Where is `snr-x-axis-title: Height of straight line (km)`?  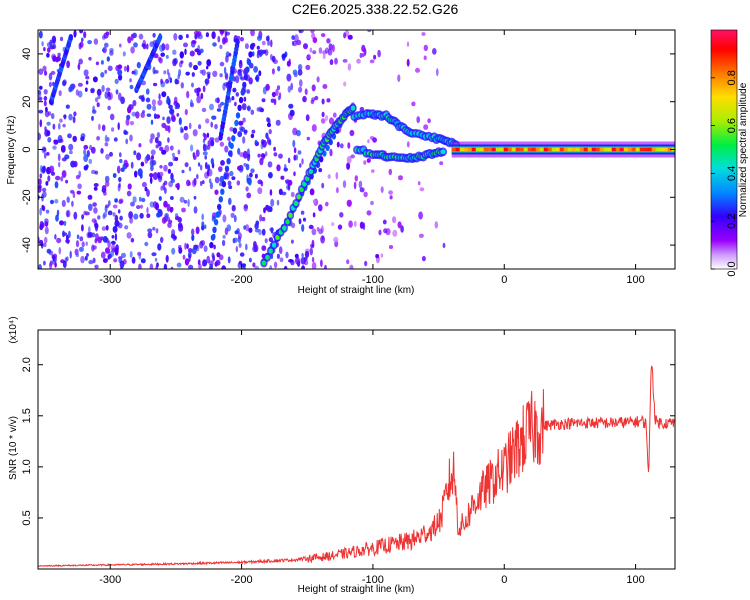 snr-x-axis-title: Height of straight line (km) is located at coordinates (356, 589).